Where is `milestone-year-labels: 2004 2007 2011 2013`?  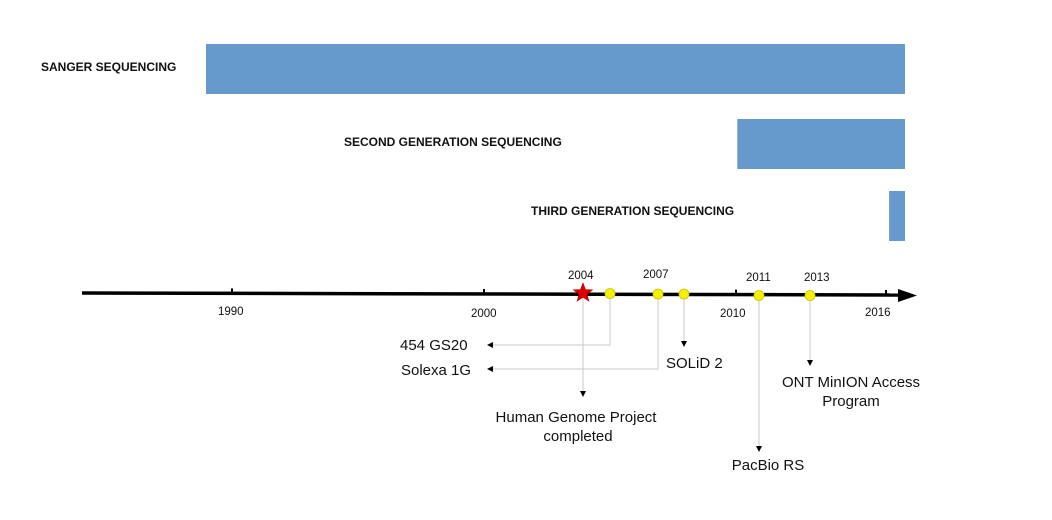
milestone-year-labels: 2004 2007 2011 2013 is located at coordinates (699, 276).